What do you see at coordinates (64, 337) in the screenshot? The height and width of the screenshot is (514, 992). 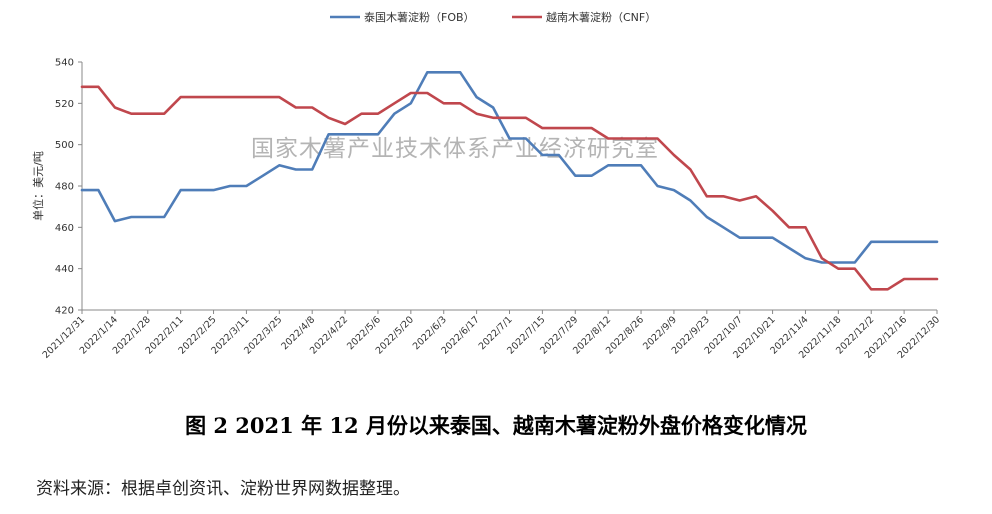 I see `x-tick-label: 2021/12/31` at bounding box center [64, 337].